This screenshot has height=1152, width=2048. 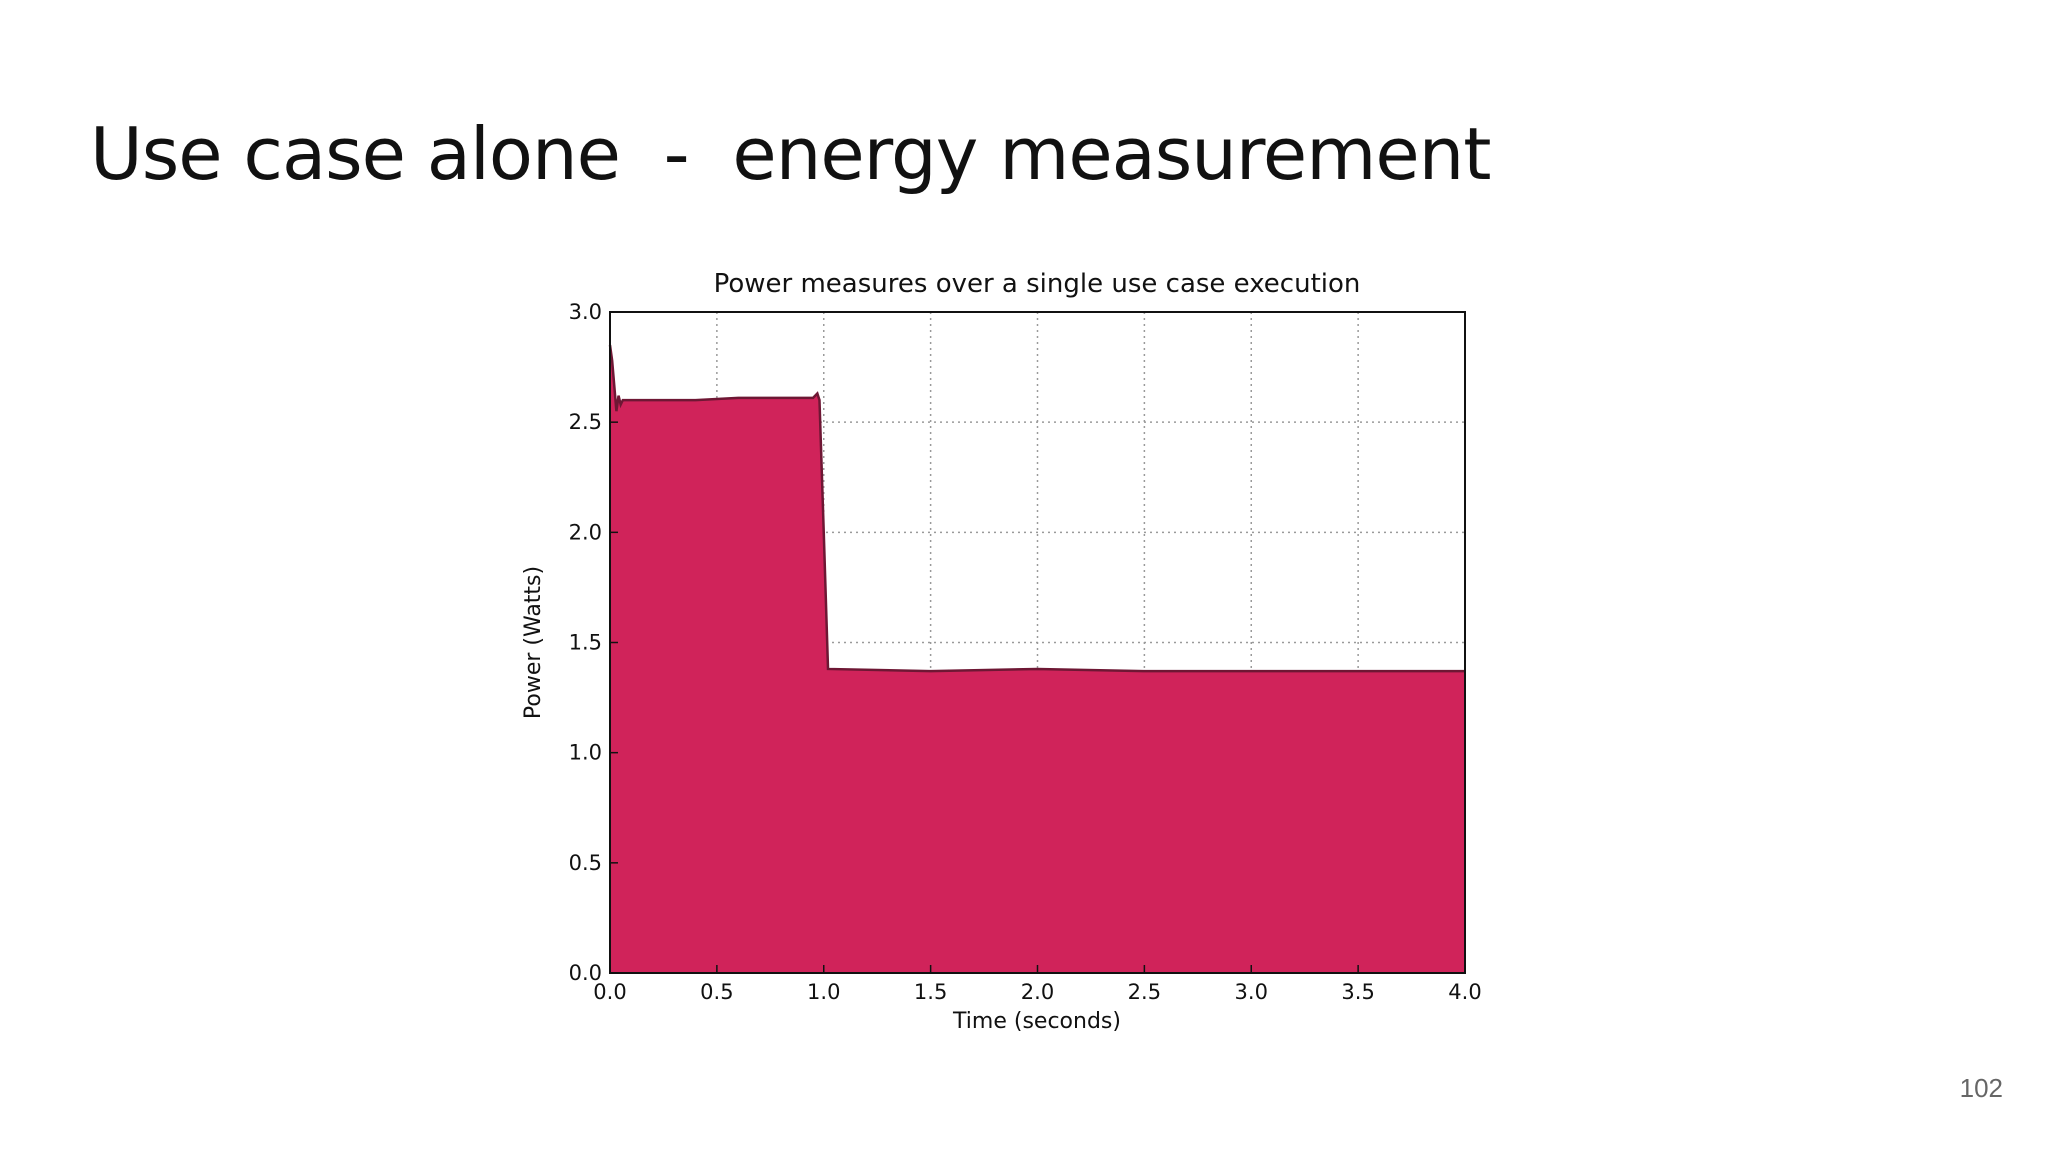 I want to click on y-tick-label-1.5: 1.5, so click(x=585, y=643).